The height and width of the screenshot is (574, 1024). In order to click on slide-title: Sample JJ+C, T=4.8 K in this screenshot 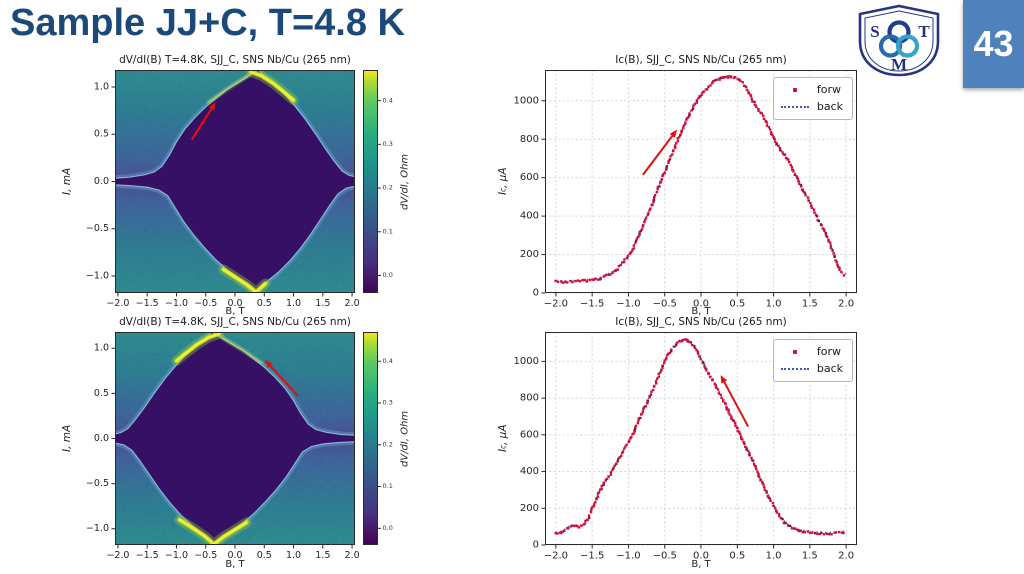, I will do `click(207, 23)`.